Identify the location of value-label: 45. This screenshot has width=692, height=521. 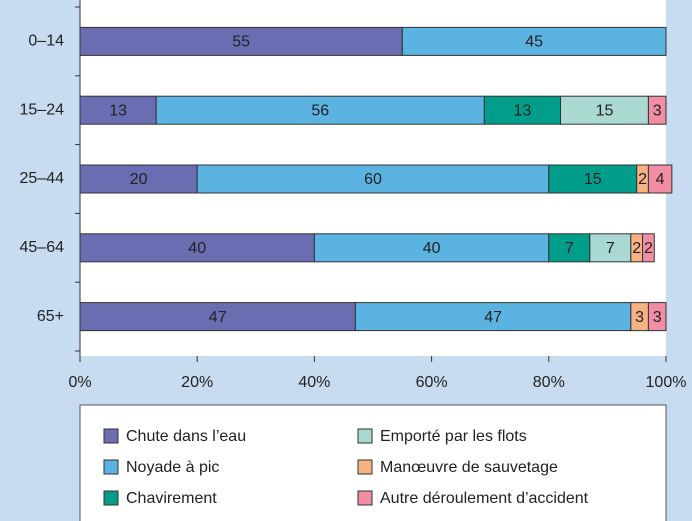
(534, 42).